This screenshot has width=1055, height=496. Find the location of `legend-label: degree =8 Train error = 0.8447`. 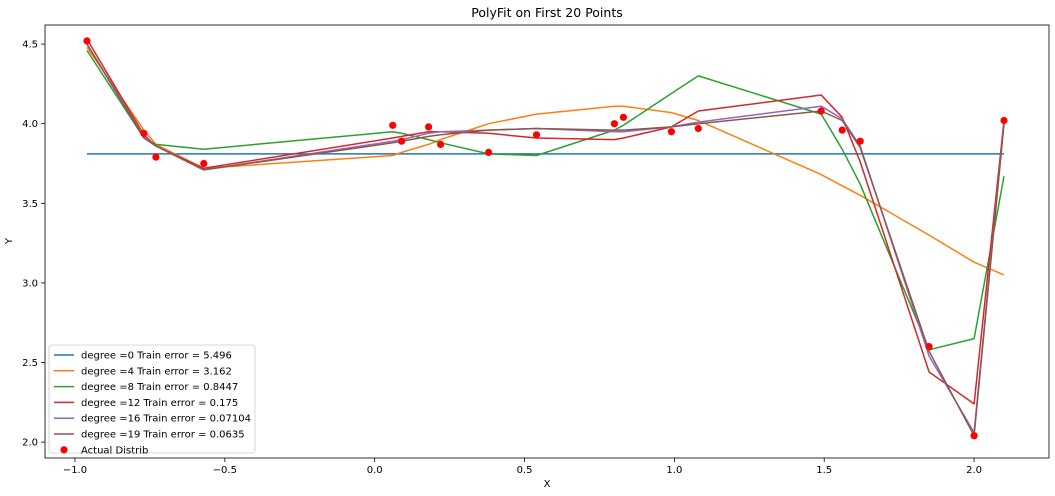

legend-label: degree =8 Train error = 0.8447 is located at coordinates (159, 387).